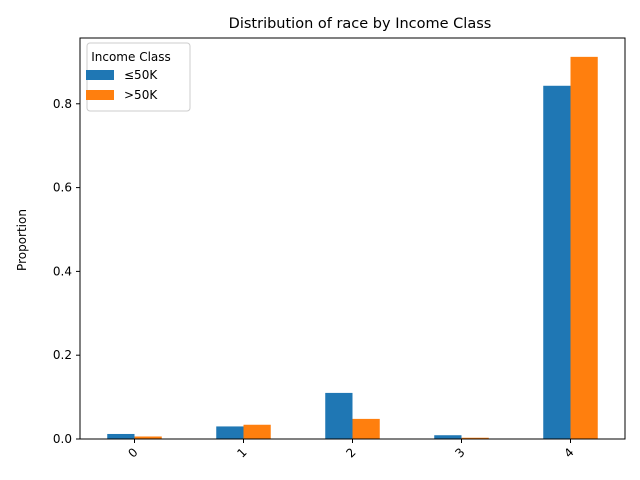  I want to click on bar-series0-cat4, so click(557, 262).